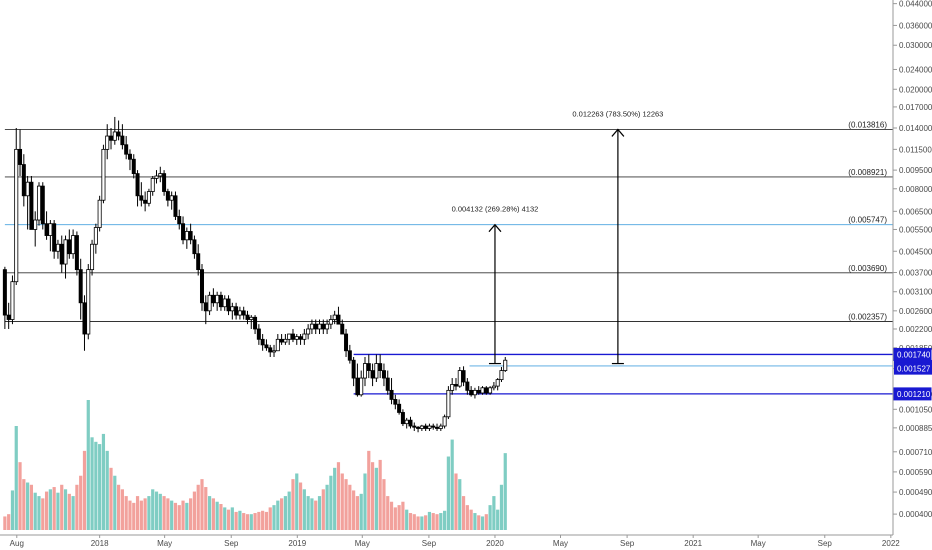  Describe the element at coordinates (362, 543) in the screenshot. I see `time-tick-label: May` at that location.